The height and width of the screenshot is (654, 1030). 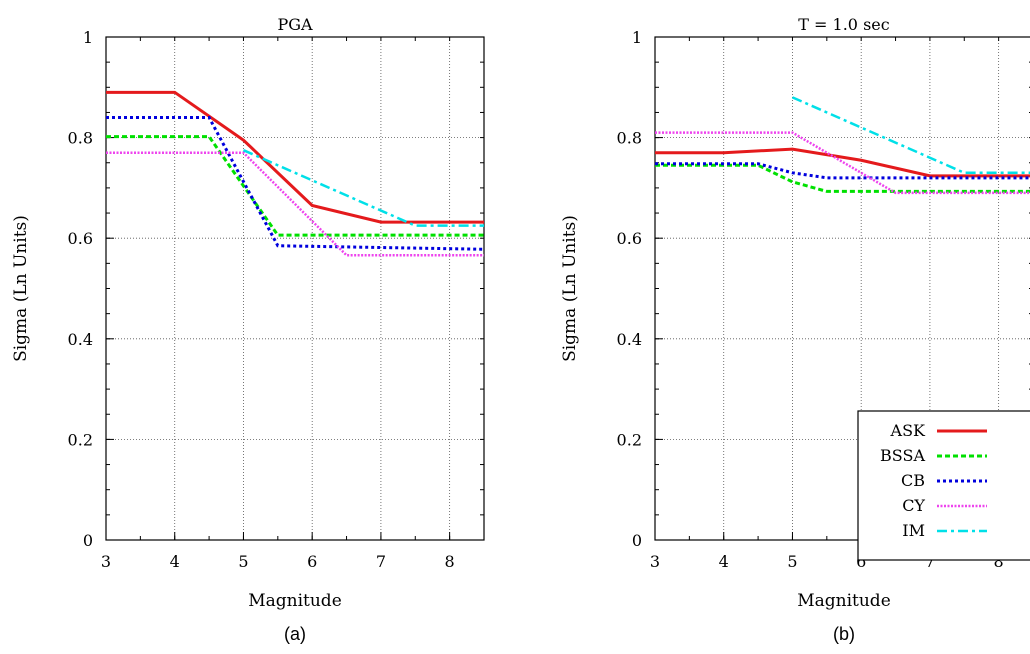 What do you see at coordinates (913, 530) in the screenshot?
I see `legend-label: IM` at bounding box center [913, 530].